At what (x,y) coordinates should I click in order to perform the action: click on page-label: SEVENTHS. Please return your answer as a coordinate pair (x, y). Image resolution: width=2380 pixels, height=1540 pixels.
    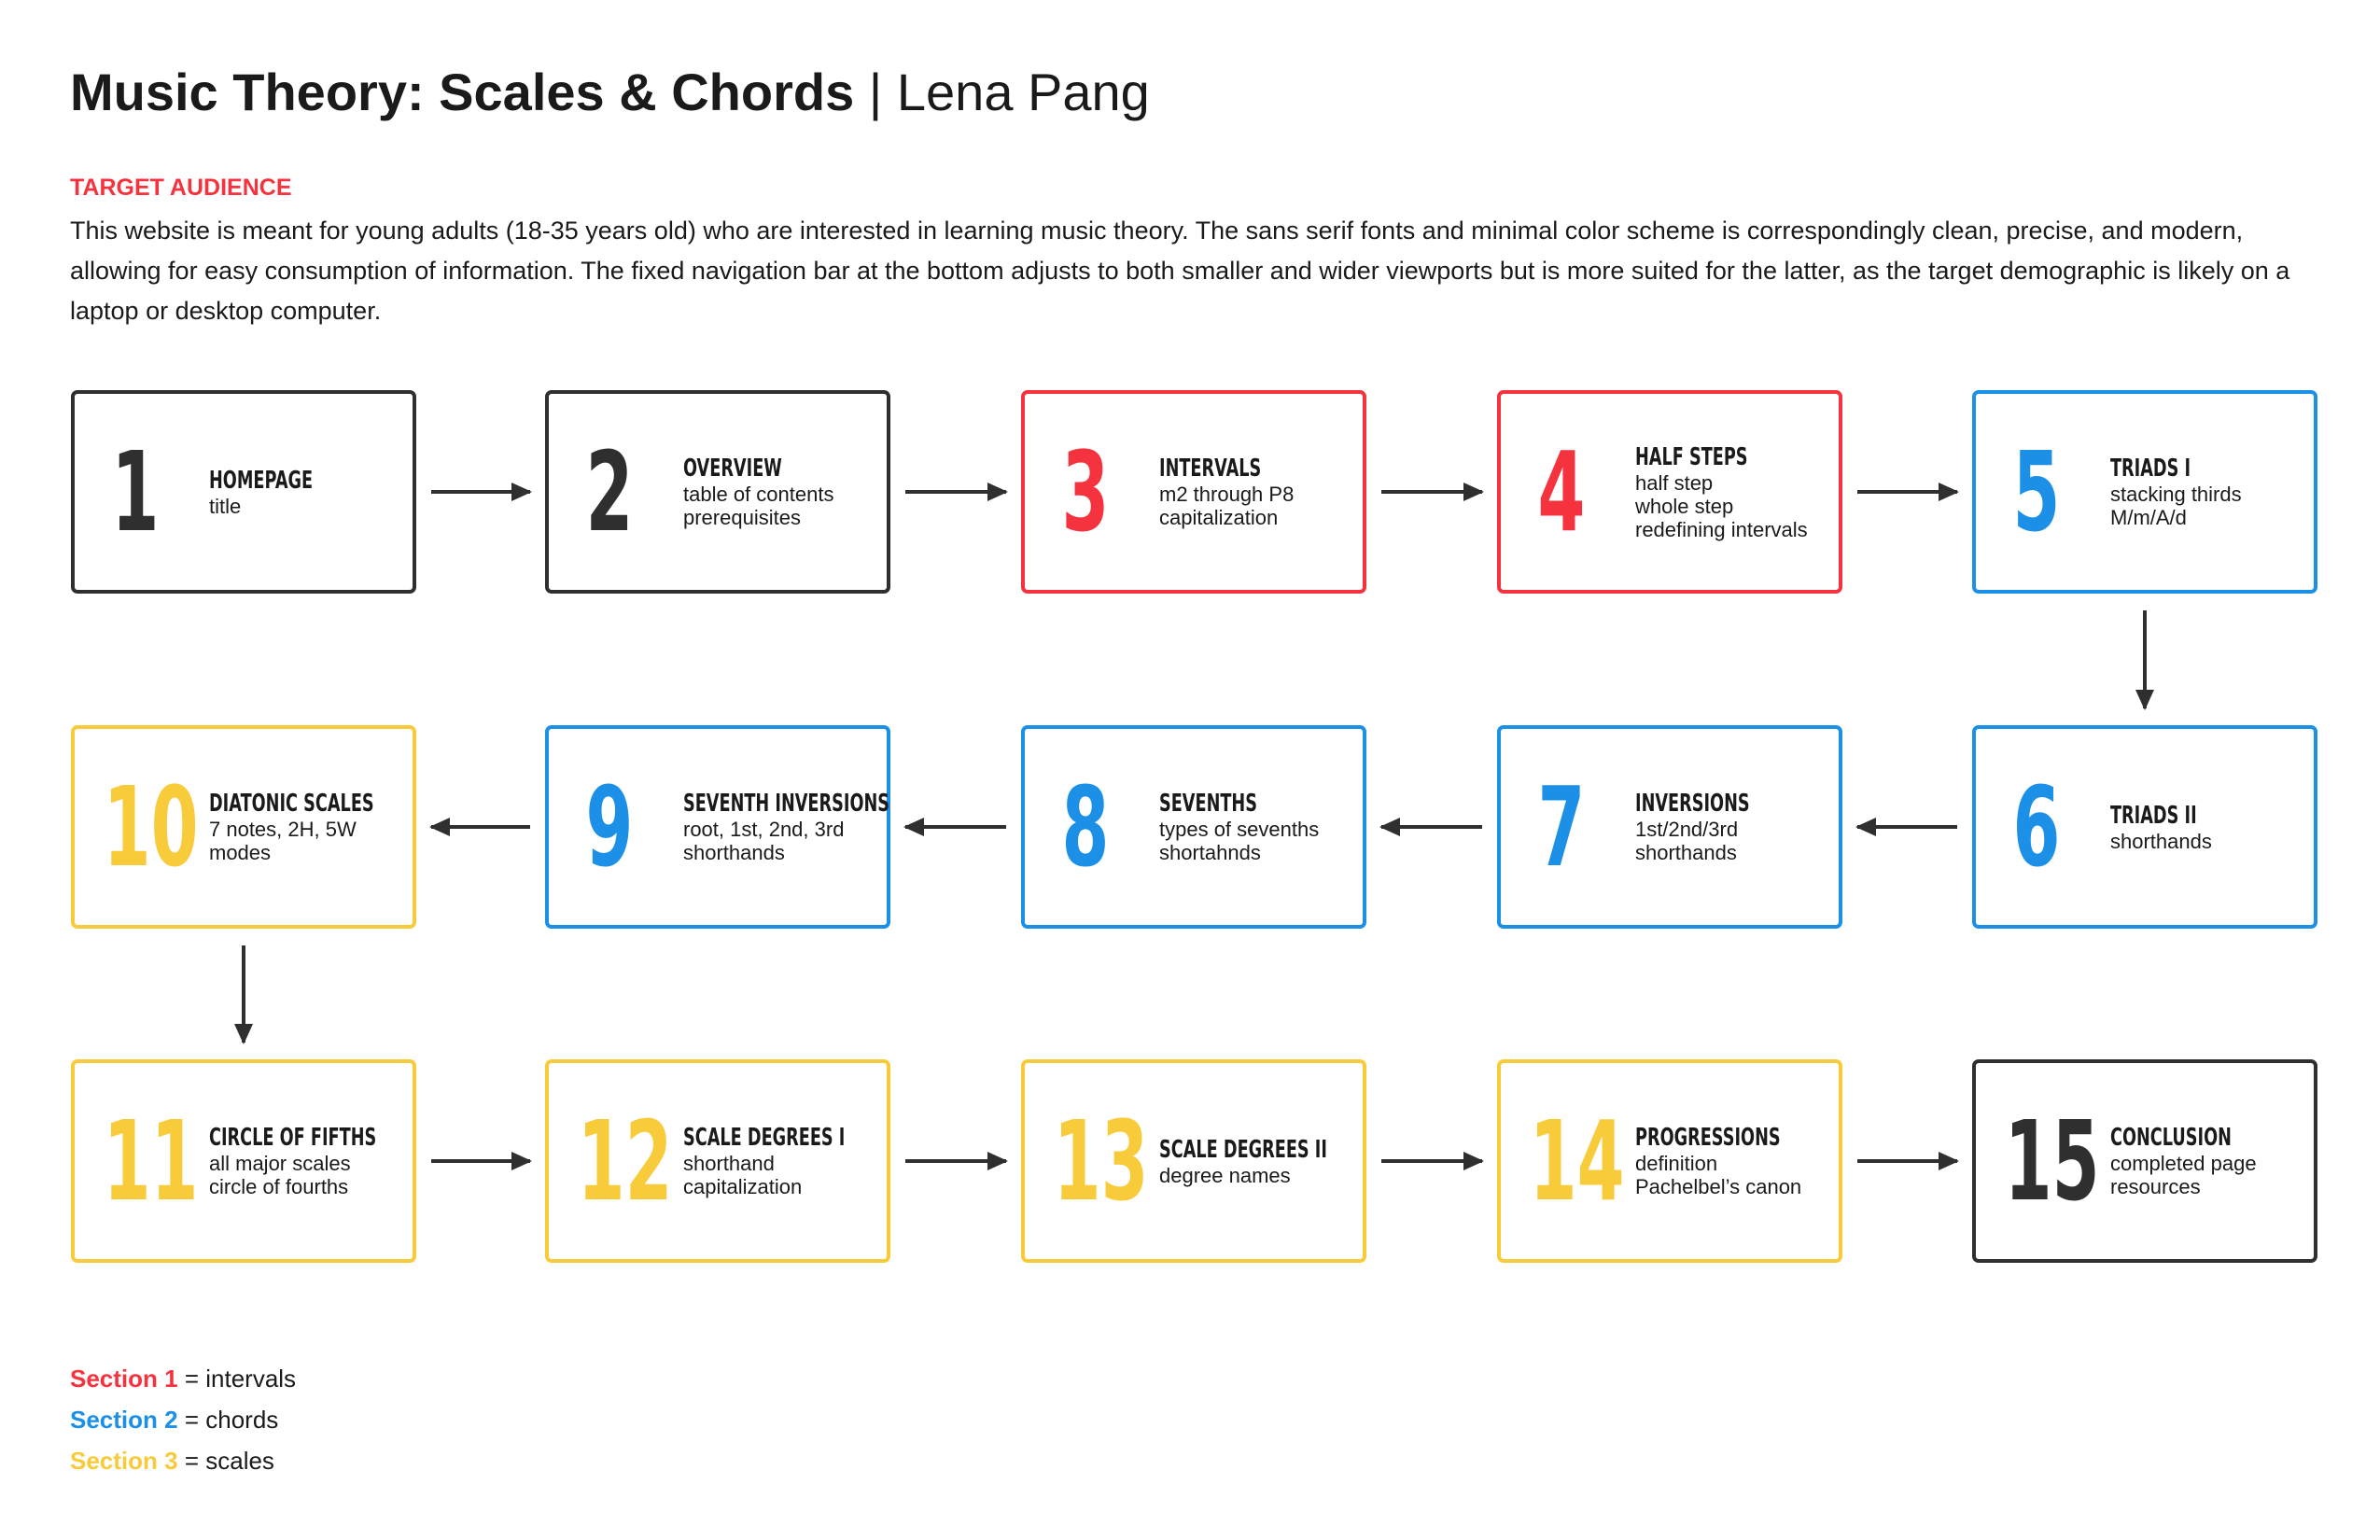
    Looking at the image, I should click on (1208, 804).